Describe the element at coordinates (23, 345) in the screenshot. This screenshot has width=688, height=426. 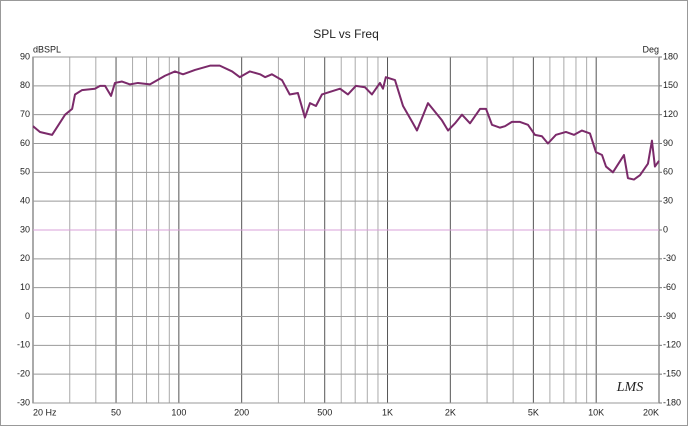
I see `y-tick-label: -10` at that location.